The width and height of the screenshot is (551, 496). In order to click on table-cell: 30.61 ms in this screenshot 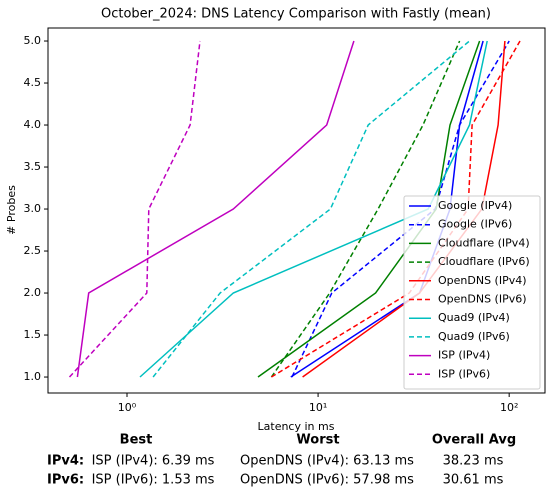, I will do `click(473, 480)`.